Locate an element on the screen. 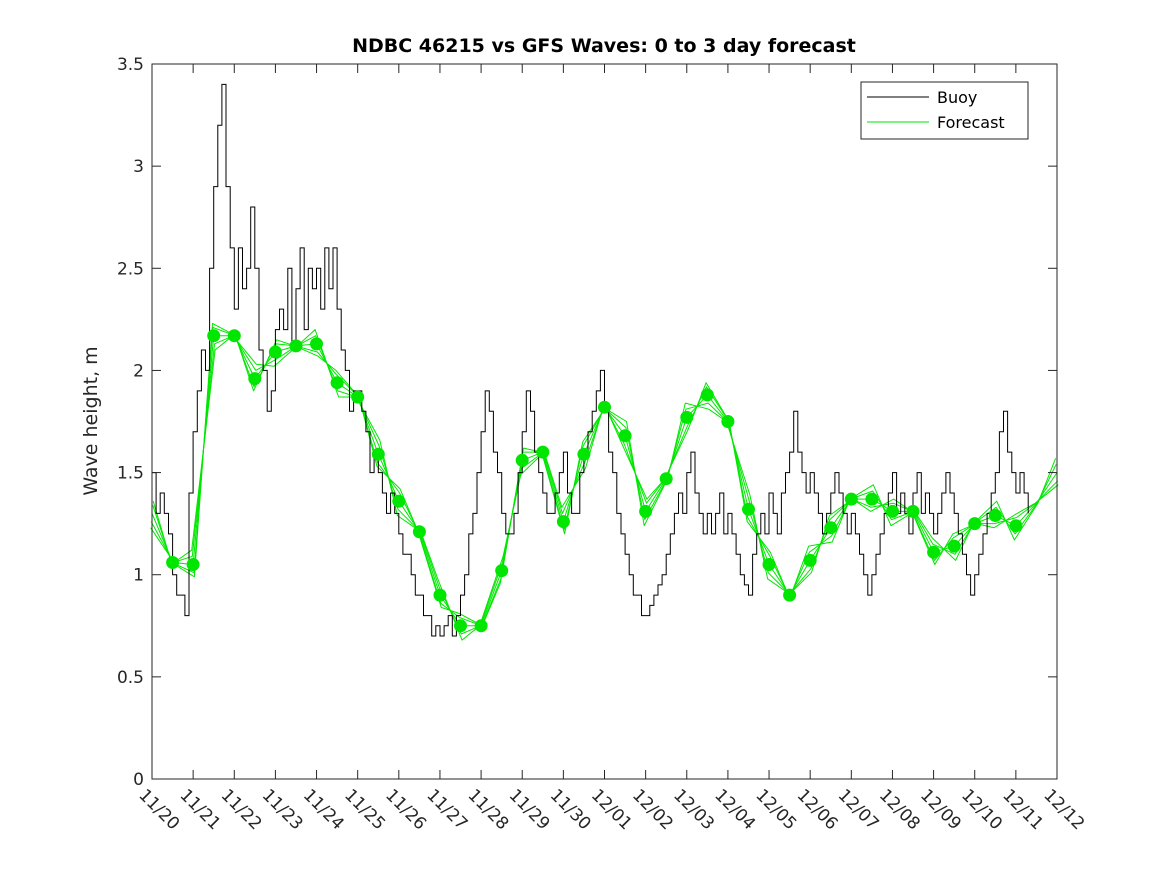  y-axis-label: Wave height, m is located at coordinates (91, 420).